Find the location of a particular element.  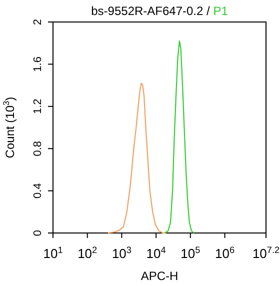

y-tick-label: 0.8 is located at coordinates (38, 148).